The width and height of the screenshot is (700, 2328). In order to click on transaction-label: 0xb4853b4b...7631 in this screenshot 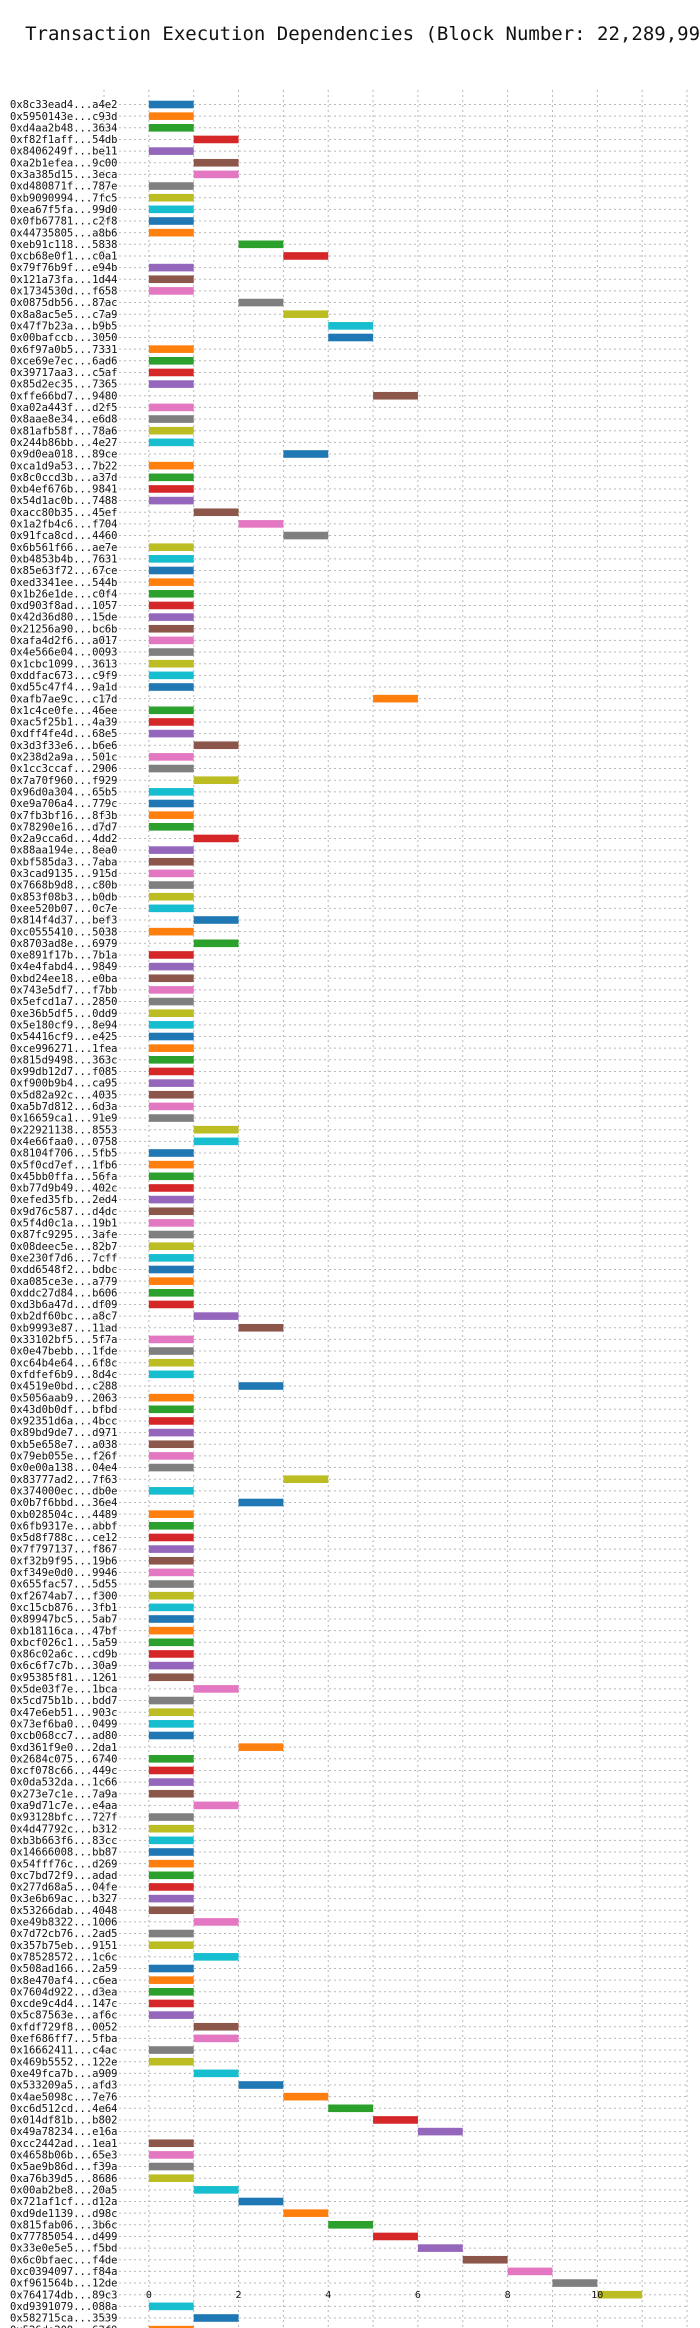, I will do `click(63, 559)`.